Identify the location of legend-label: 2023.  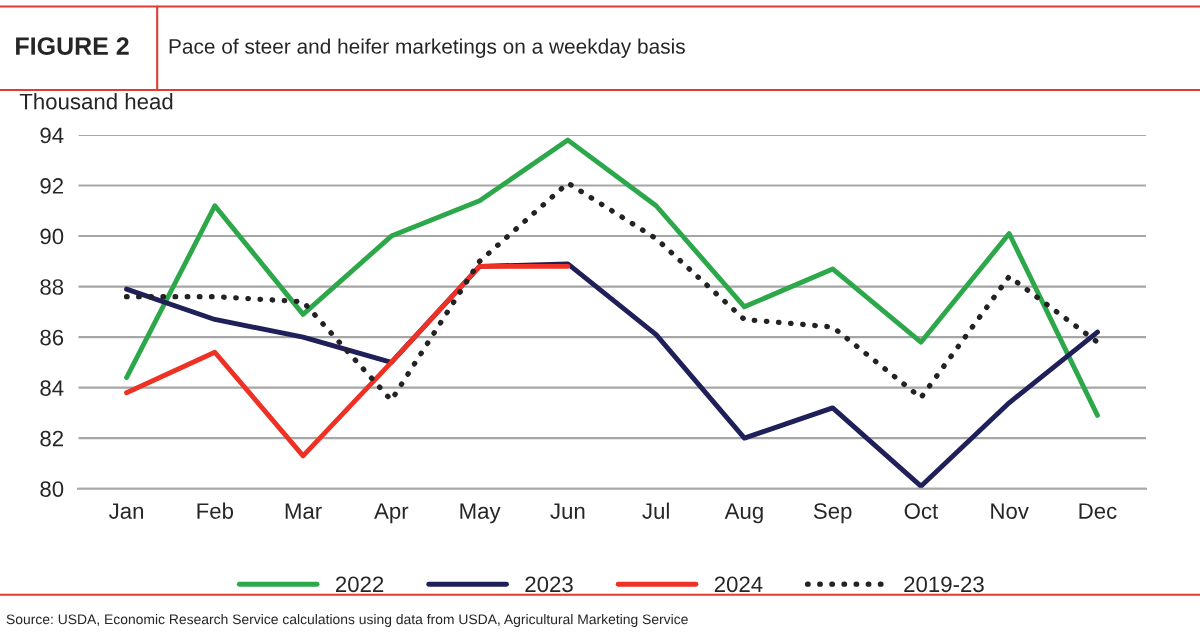
(549, 584).